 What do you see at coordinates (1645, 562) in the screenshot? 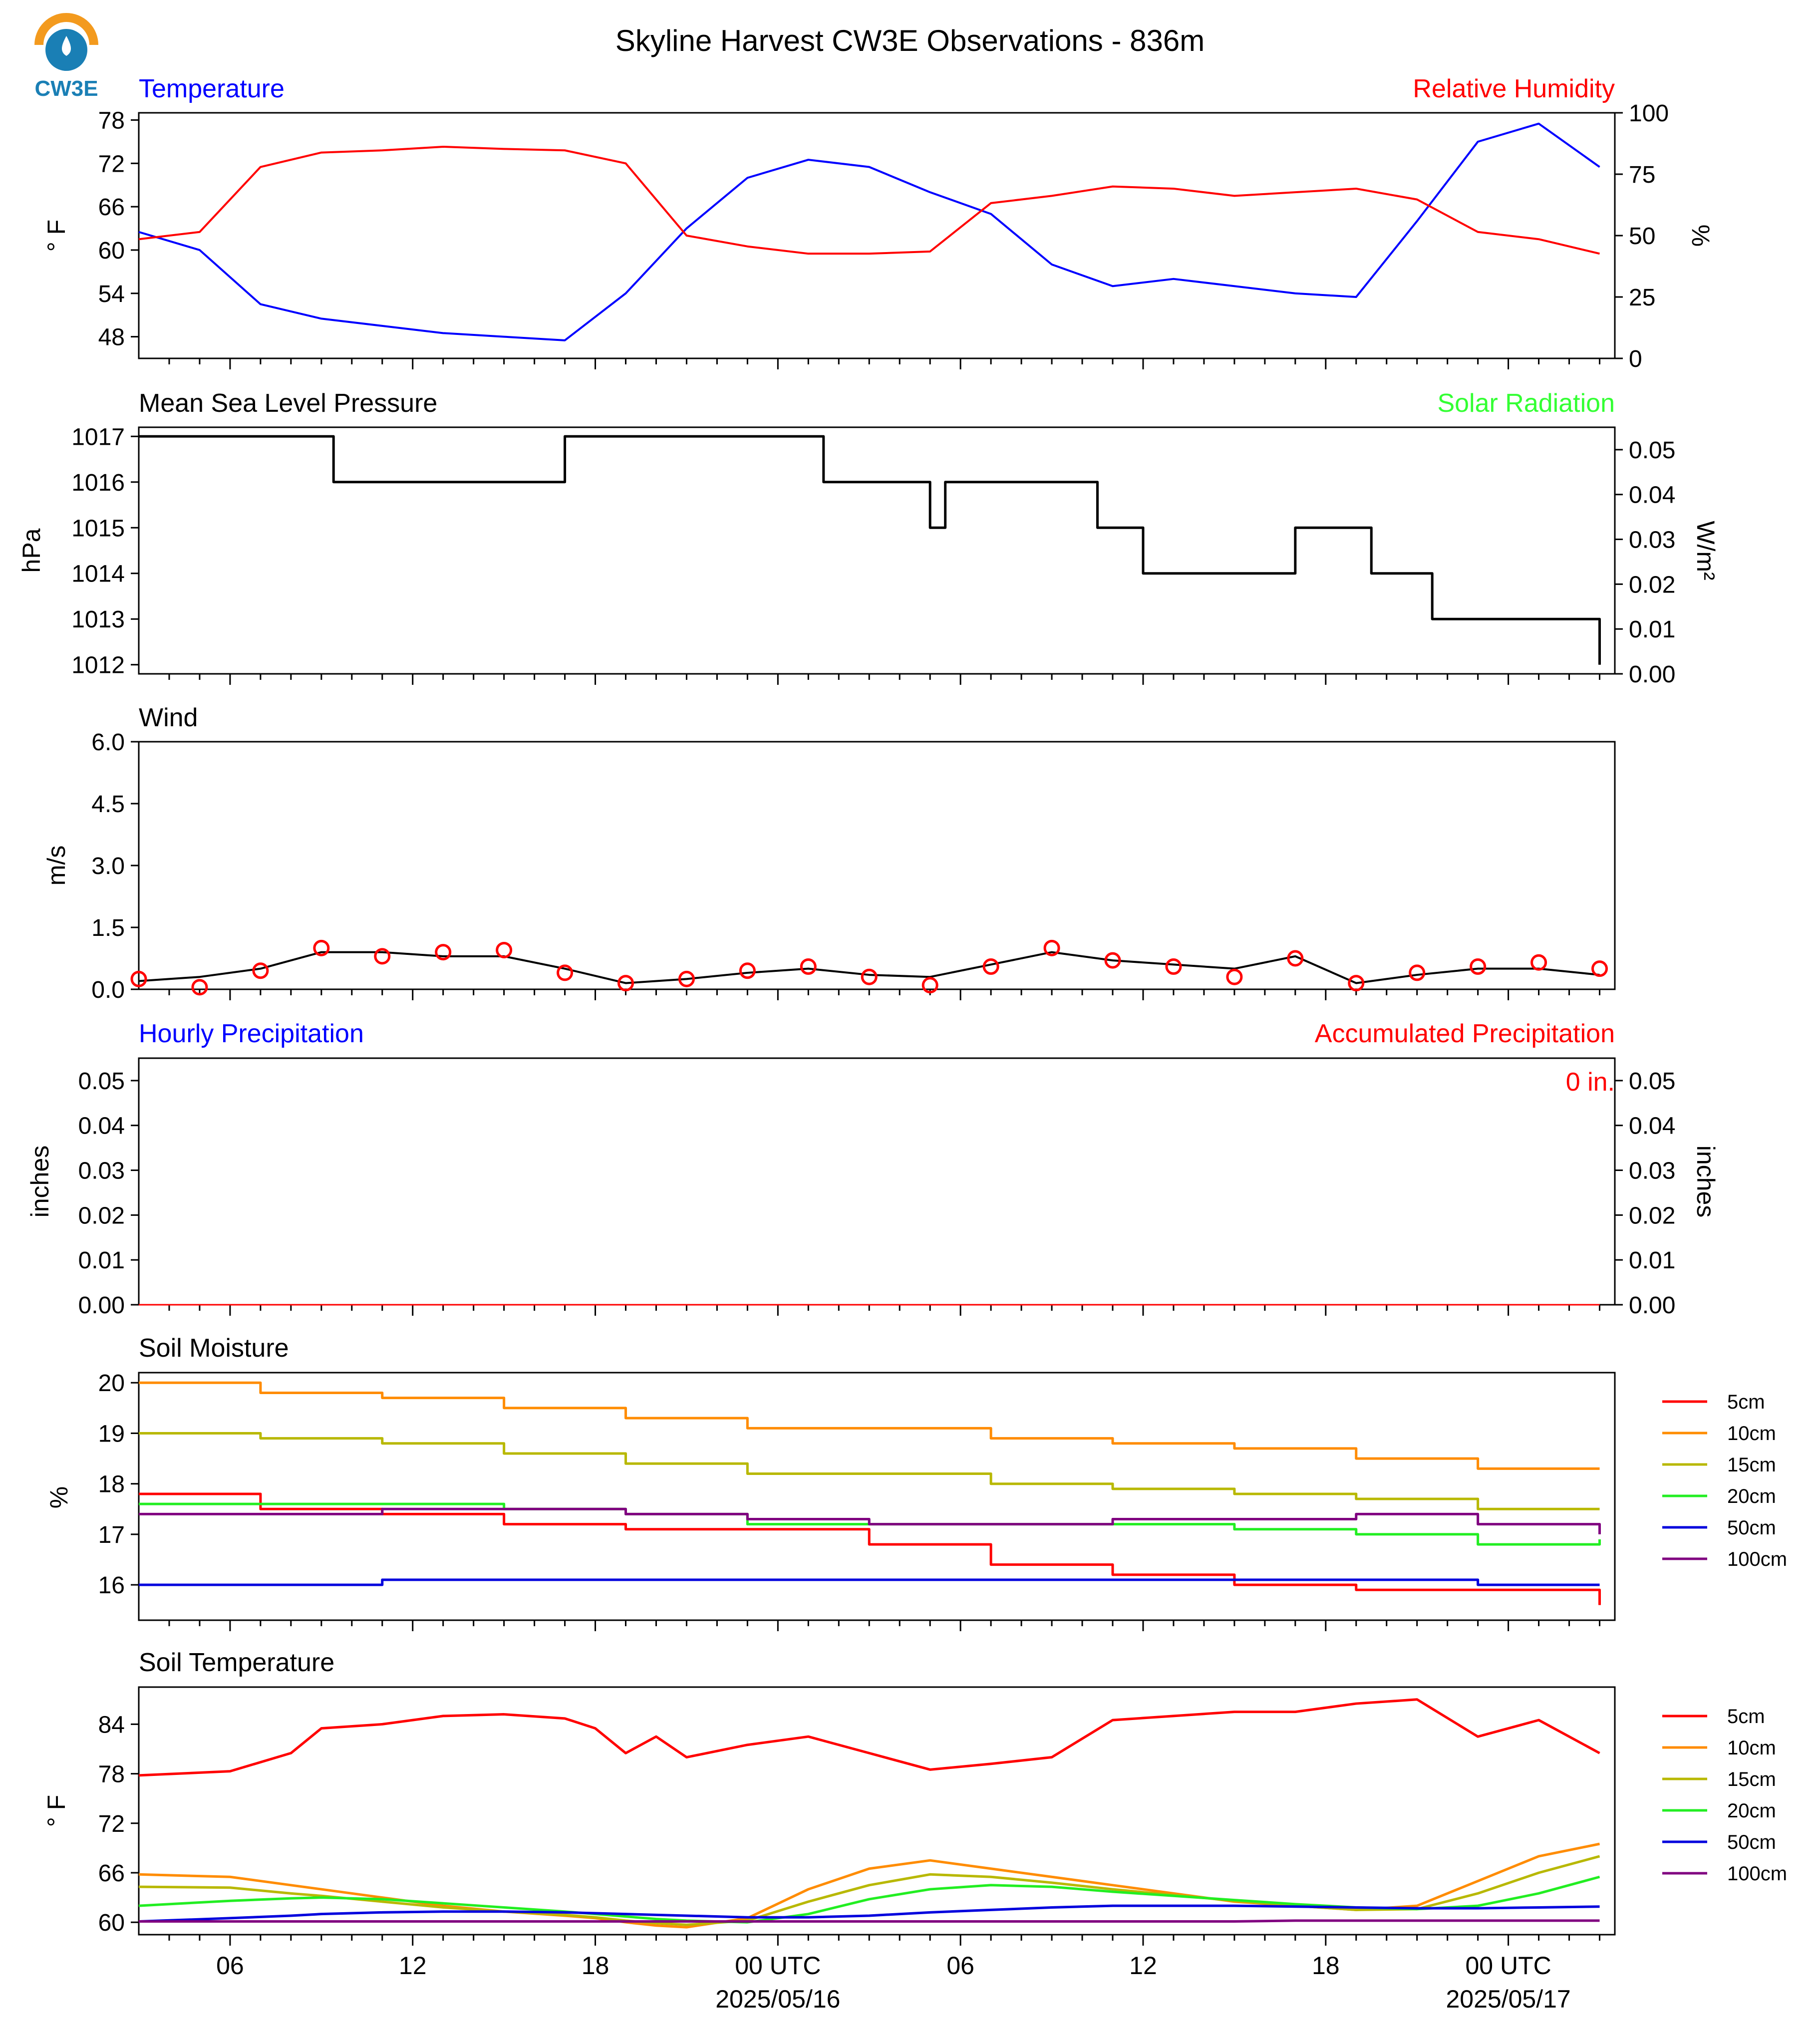
I see `solar-y-ticks: 0.00 0.01 0.02 0.03 0.04 0.05` at bounding box center [1645, 562].